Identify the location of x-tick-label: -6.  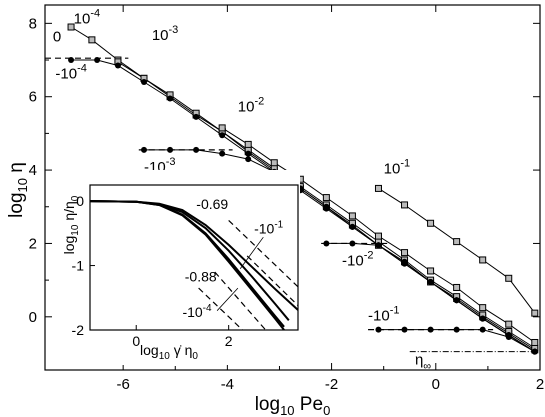
(122, 384).